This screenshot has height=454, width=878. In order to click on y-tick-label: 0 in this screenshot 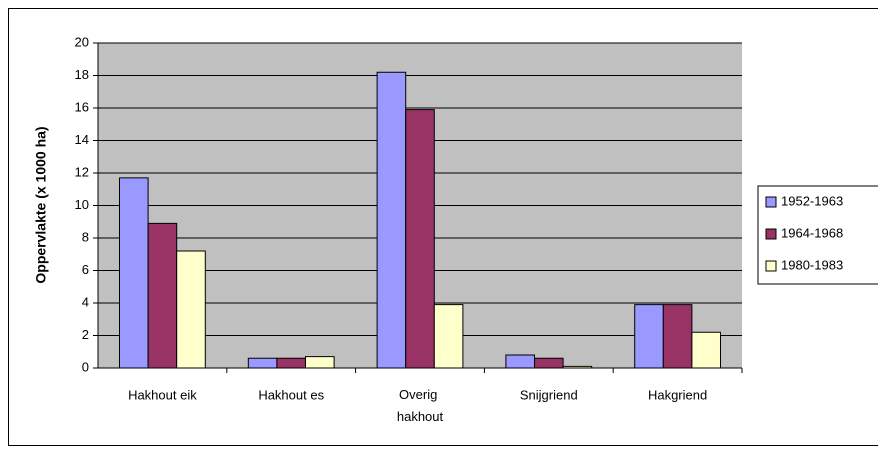, I will do `click(85, 366)`.